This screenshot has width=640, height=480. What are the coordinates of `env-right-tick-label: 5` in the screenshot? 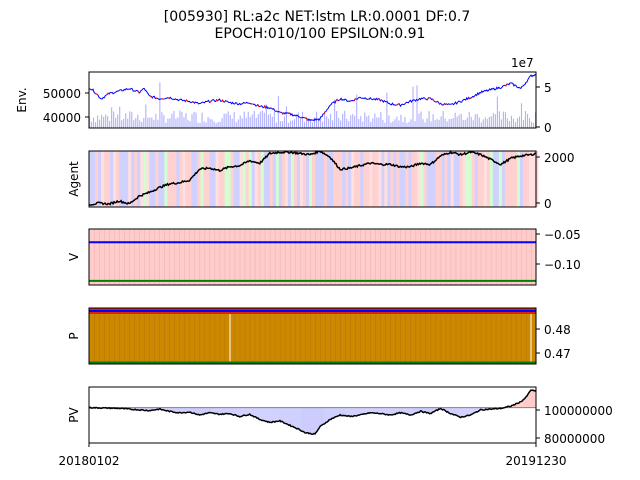 It's located at (548, 88).